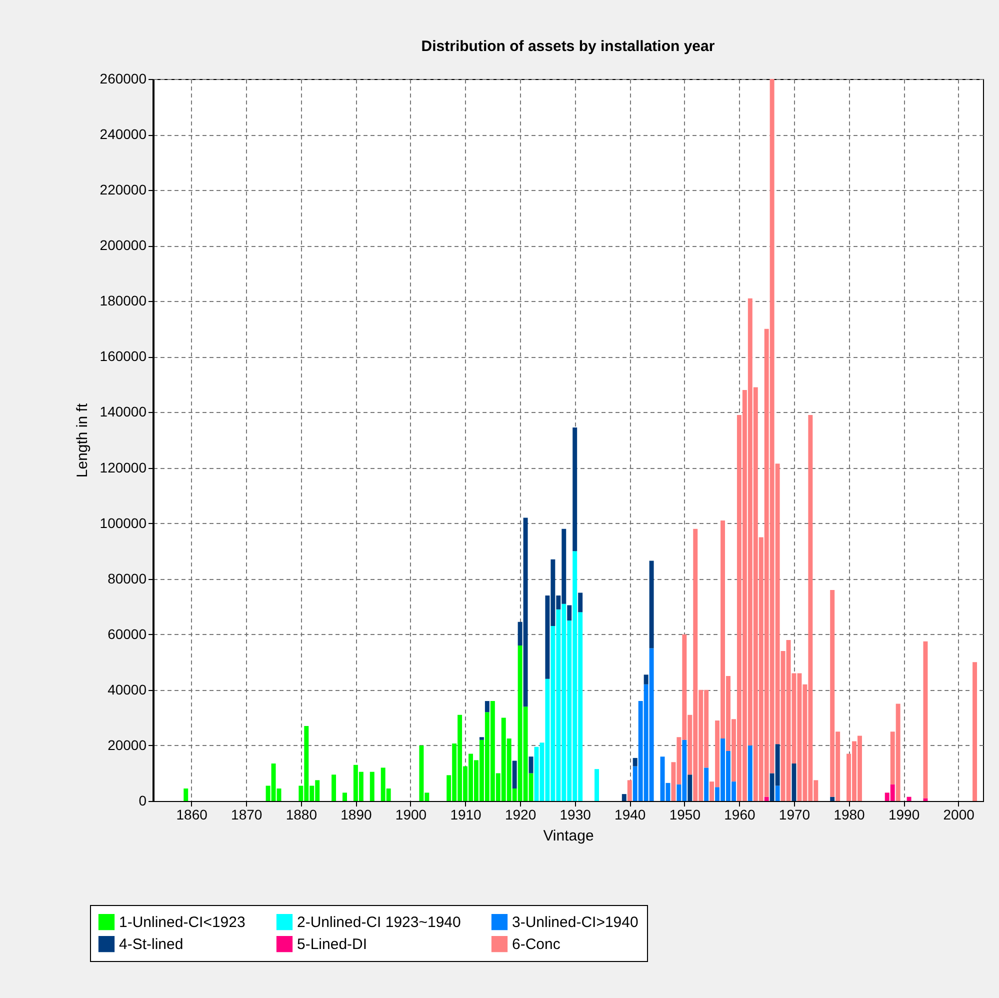 Image resolution: width=999 pixels, height=998 pixels. What do you see at coordinates (332, 944) in the screenshot?
I see `legend-label: 5-Lined-DI` at bounding box center [332, 944].